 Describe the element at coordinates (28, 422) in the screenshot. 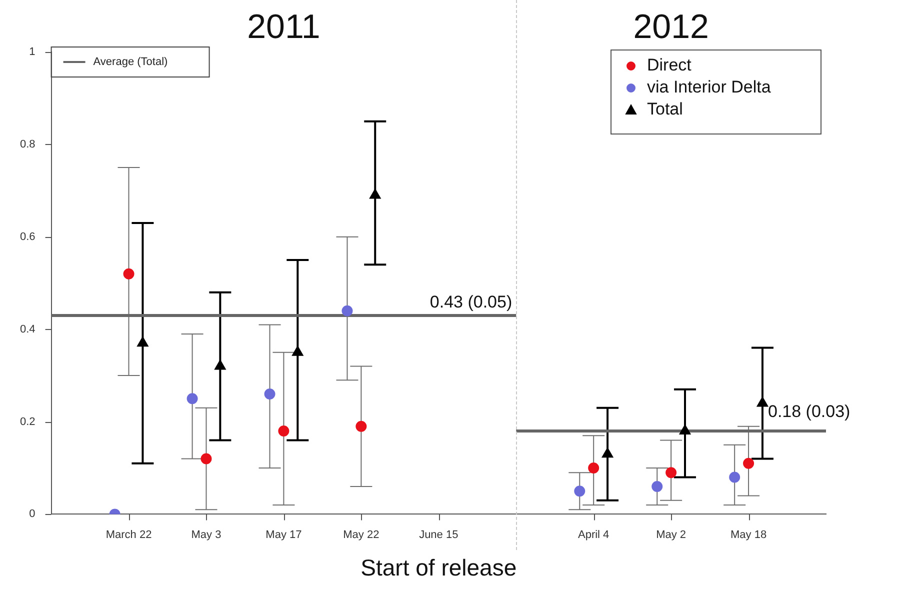

I see `y-tick-label: 0.2` at that location.